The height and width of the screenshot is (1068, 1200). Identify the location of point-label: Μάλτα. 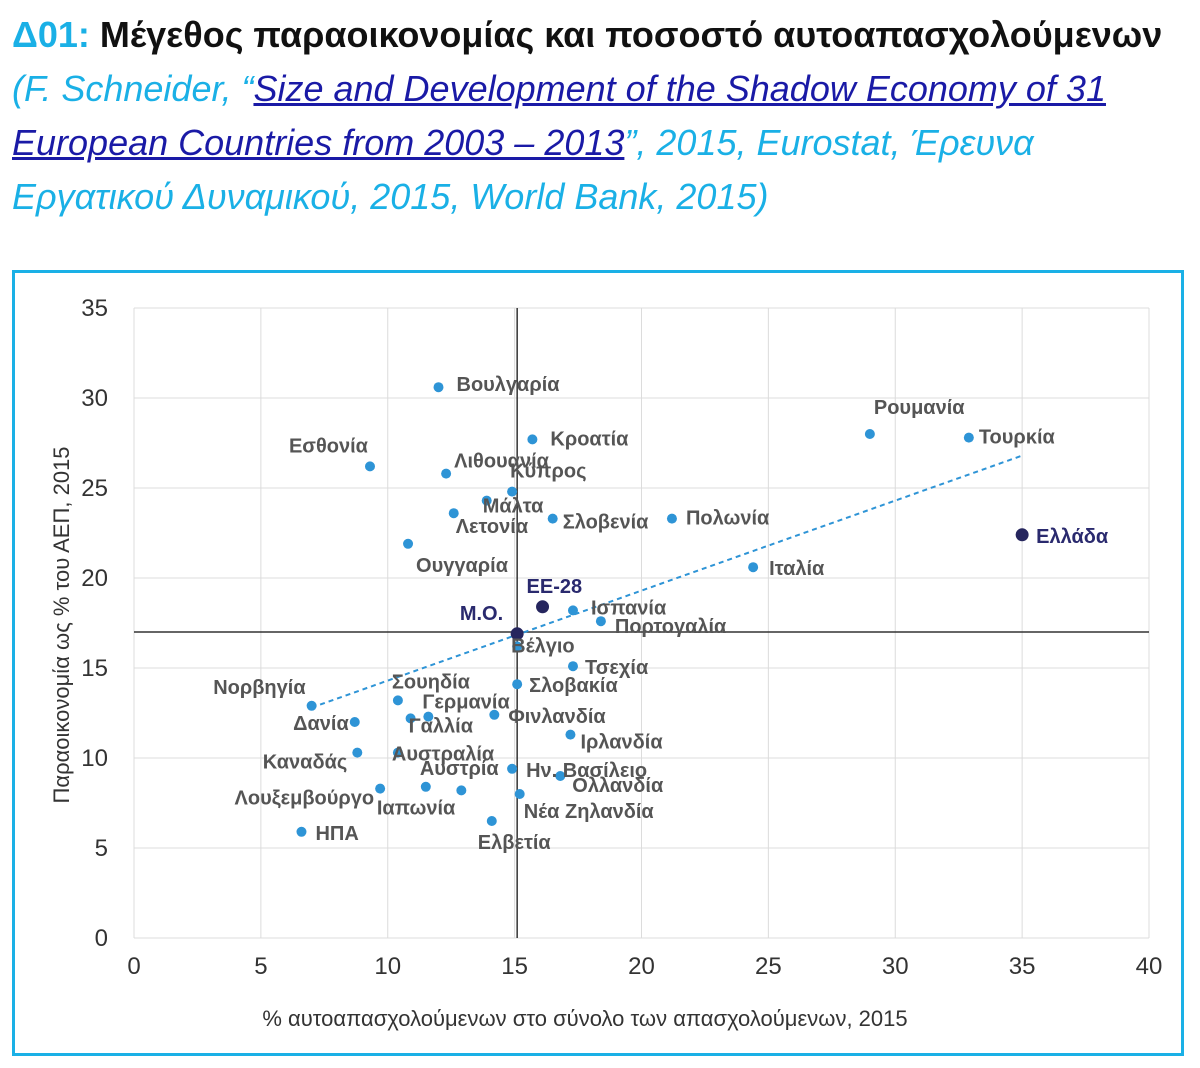
(513, 507).